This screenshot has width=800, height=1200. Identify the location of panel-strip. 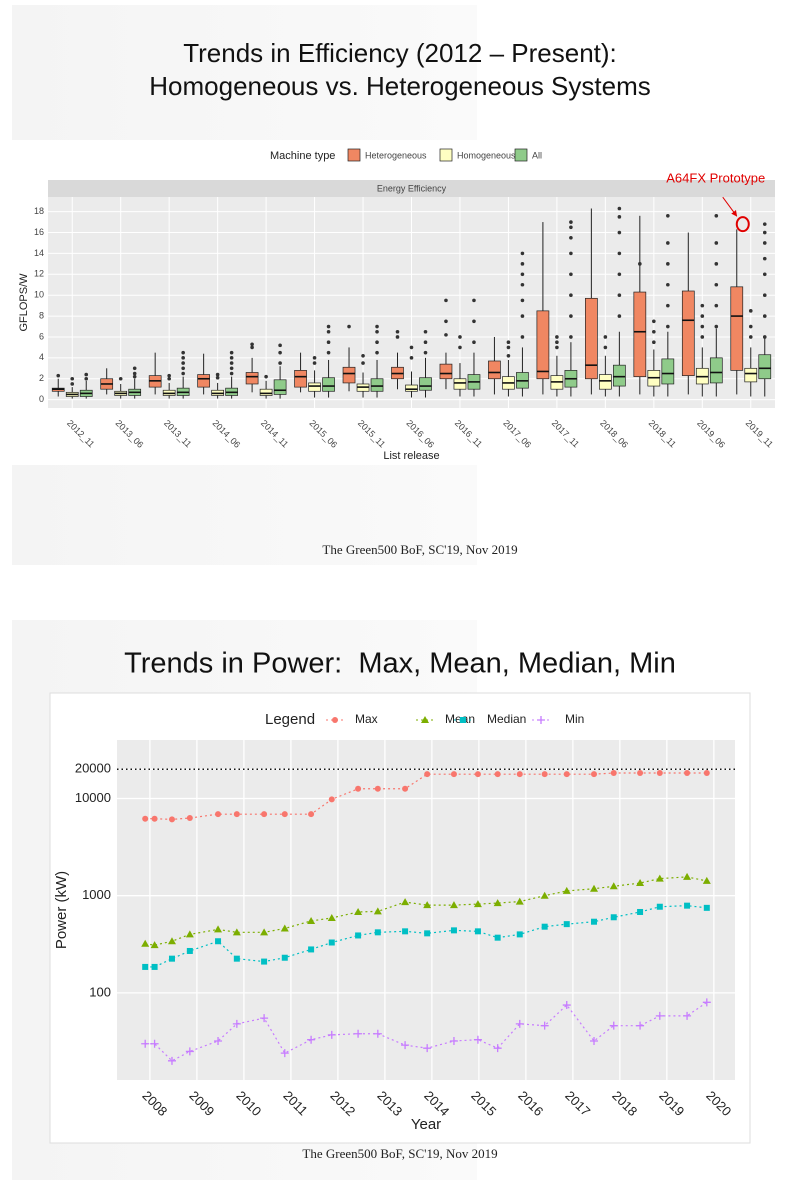
(411, 188).